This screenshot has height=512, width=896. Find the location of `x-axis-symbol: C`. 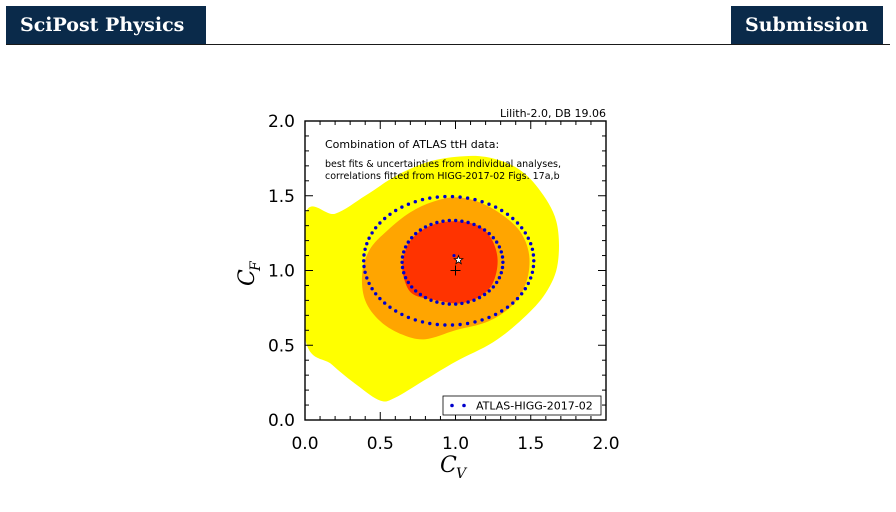

x-axis-symbol: C is located at coordinates (448, 465).